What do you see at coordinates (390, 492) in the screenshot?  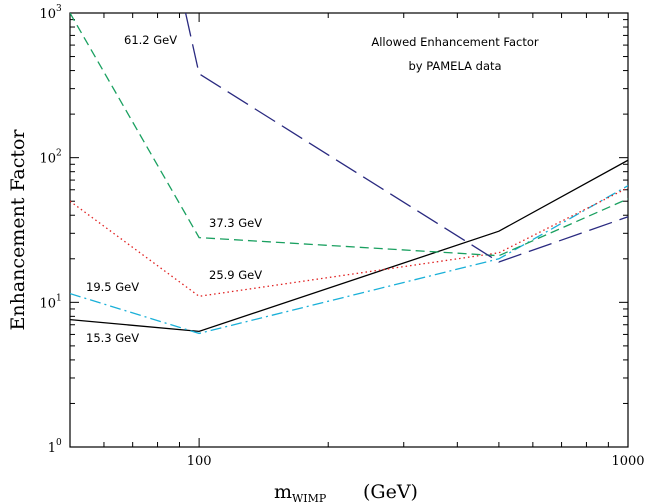 I see `x-axis-label-unit: (GeV)` at bounding box center [390, 492].